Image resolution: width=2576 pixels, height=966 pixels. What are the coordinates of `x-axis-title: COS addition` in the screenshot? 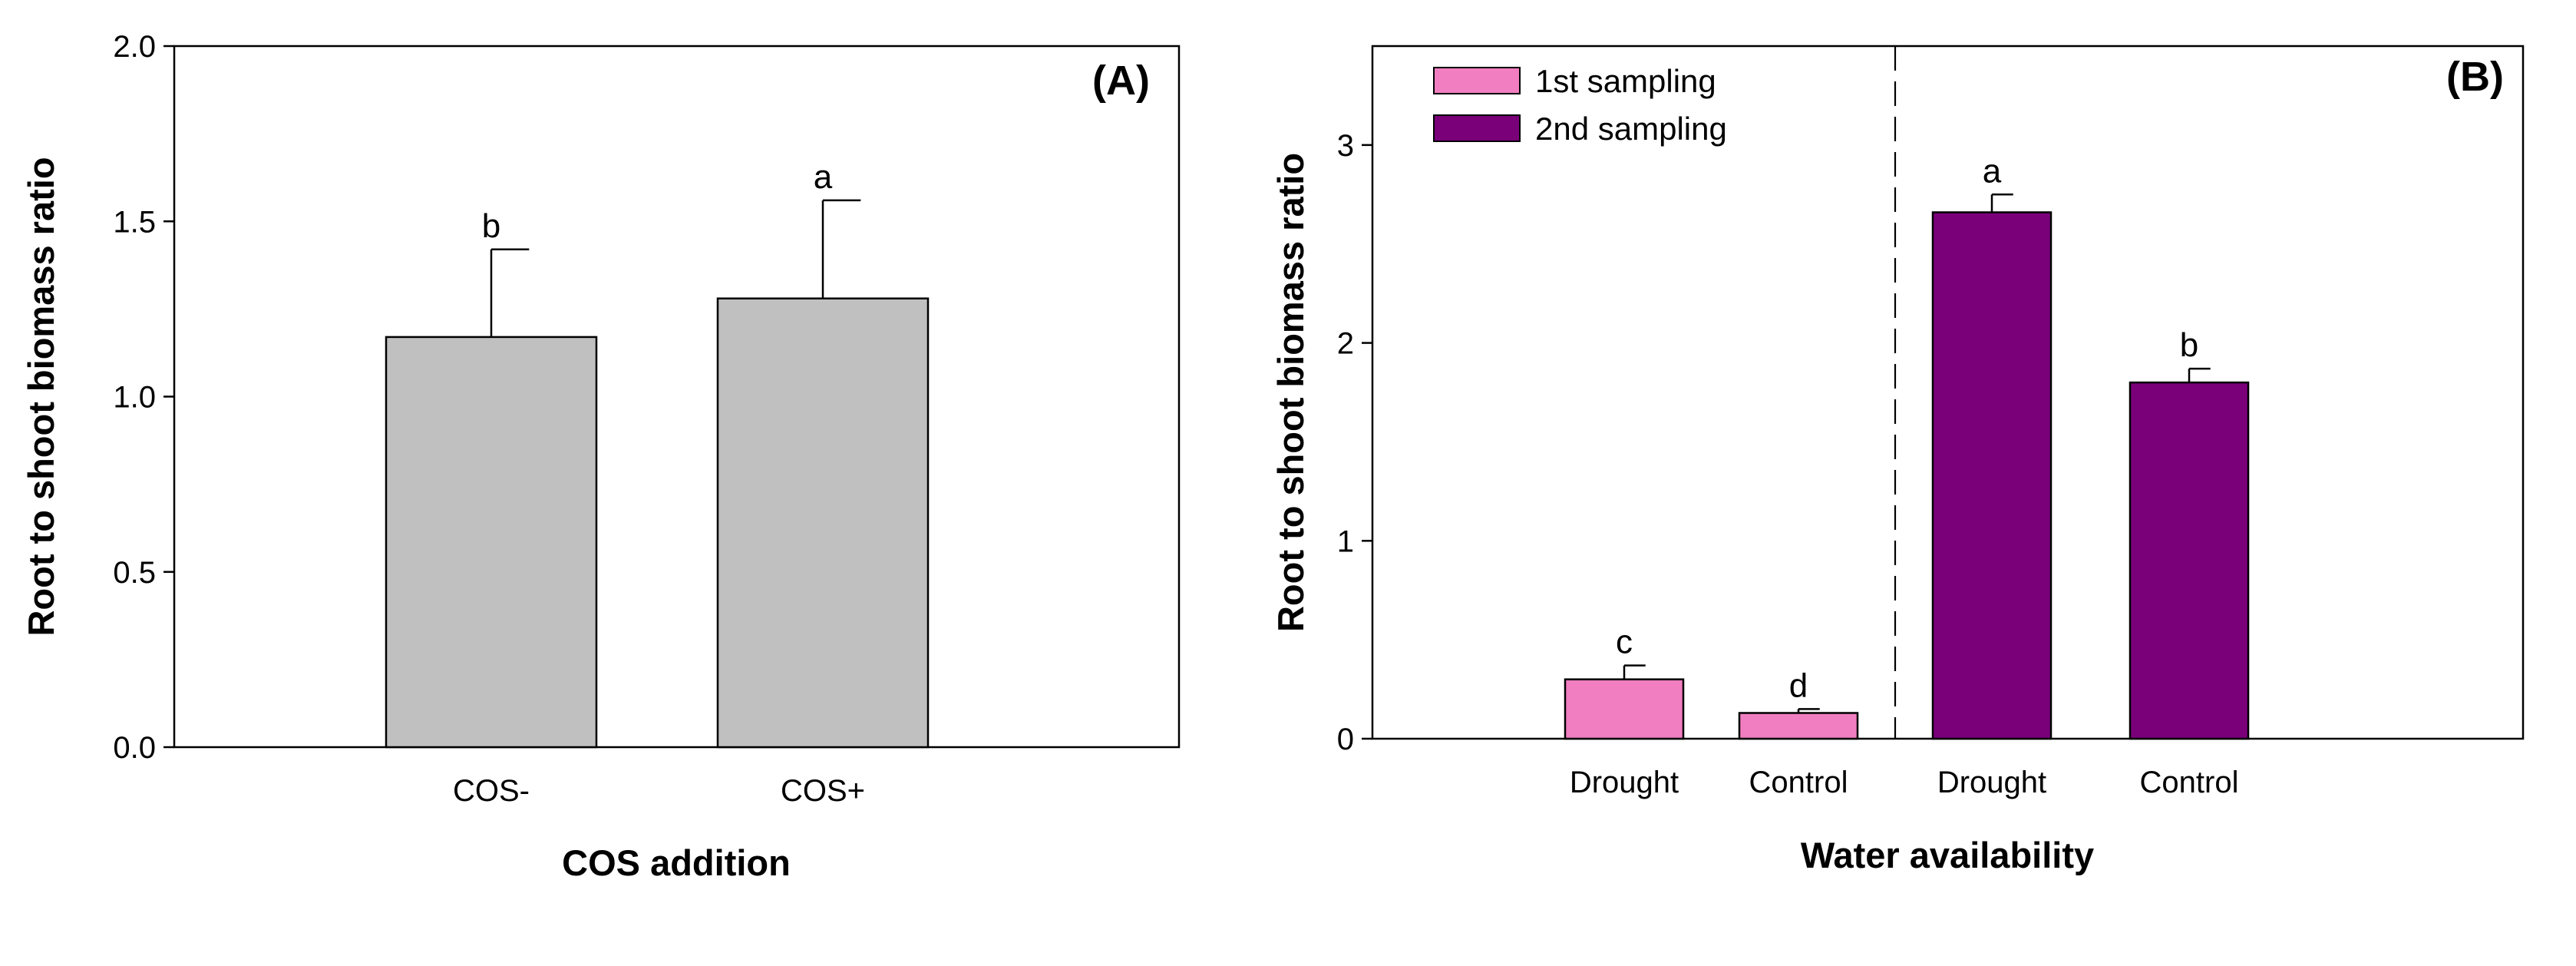 It's located at (676, 862).